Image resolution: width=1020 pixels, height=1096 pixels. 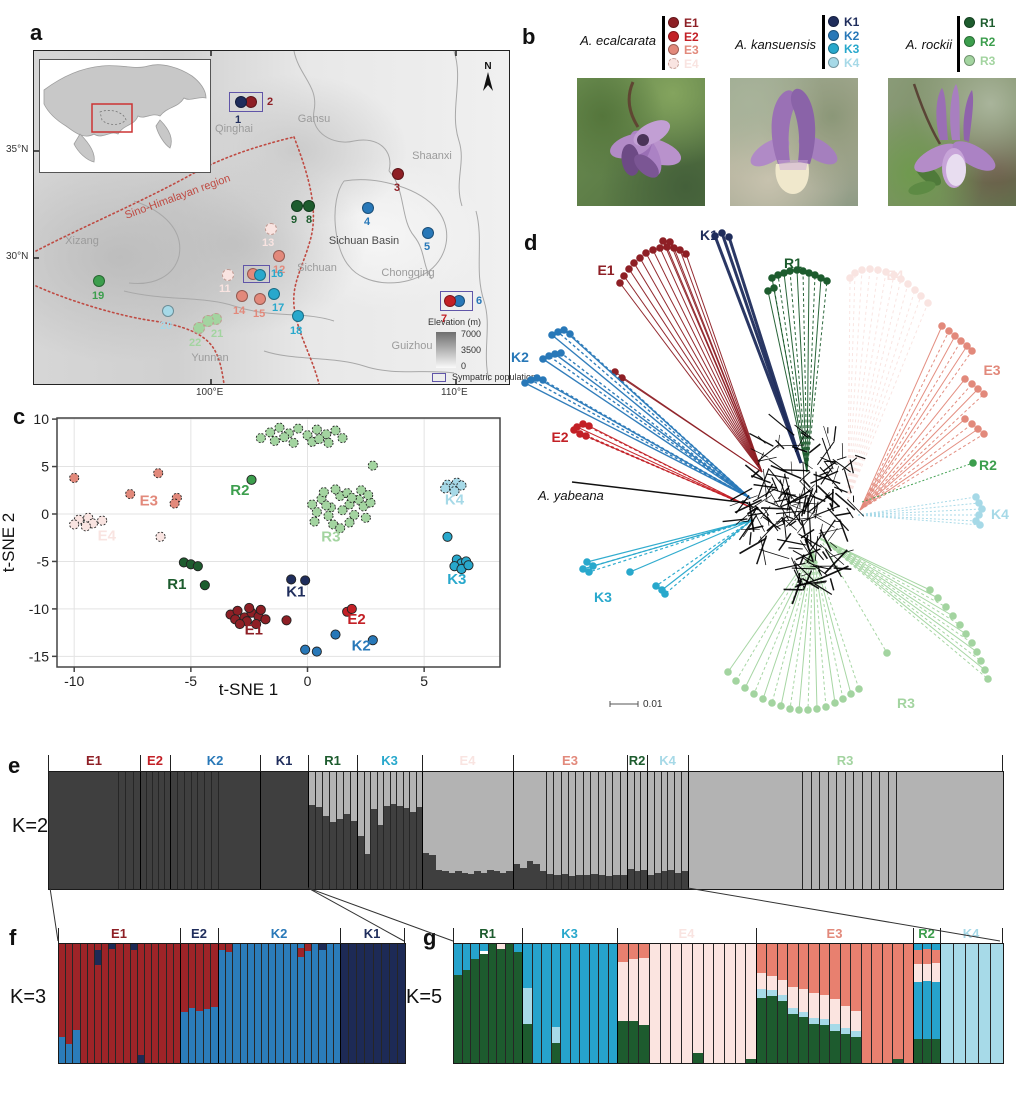 What do you see at coordinates (663, 43) in the screenshot?
I see `species-legend-divider` at bounding box center [663, 43].